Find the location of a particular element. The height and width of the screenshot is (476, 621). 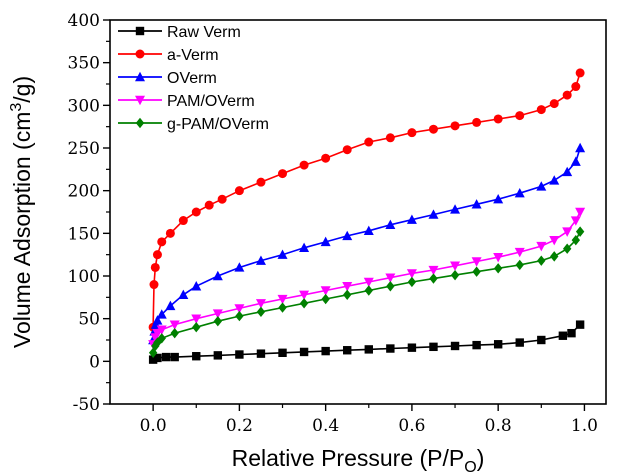

x-axis-title: Relative Pressure (P/PO) is located at coordinates (358, 460).